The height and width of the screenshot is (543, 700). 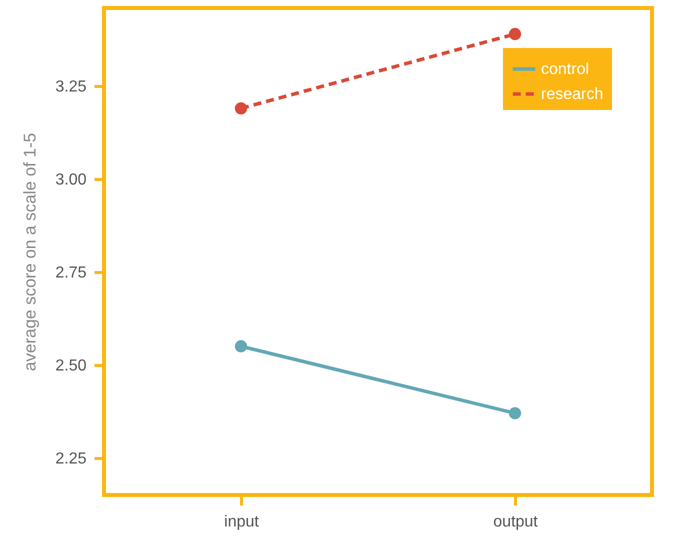 What do you see at coordinates (565, 69) in the screenshot?
I see `legend-label: control` at bounding box center [565, 69].